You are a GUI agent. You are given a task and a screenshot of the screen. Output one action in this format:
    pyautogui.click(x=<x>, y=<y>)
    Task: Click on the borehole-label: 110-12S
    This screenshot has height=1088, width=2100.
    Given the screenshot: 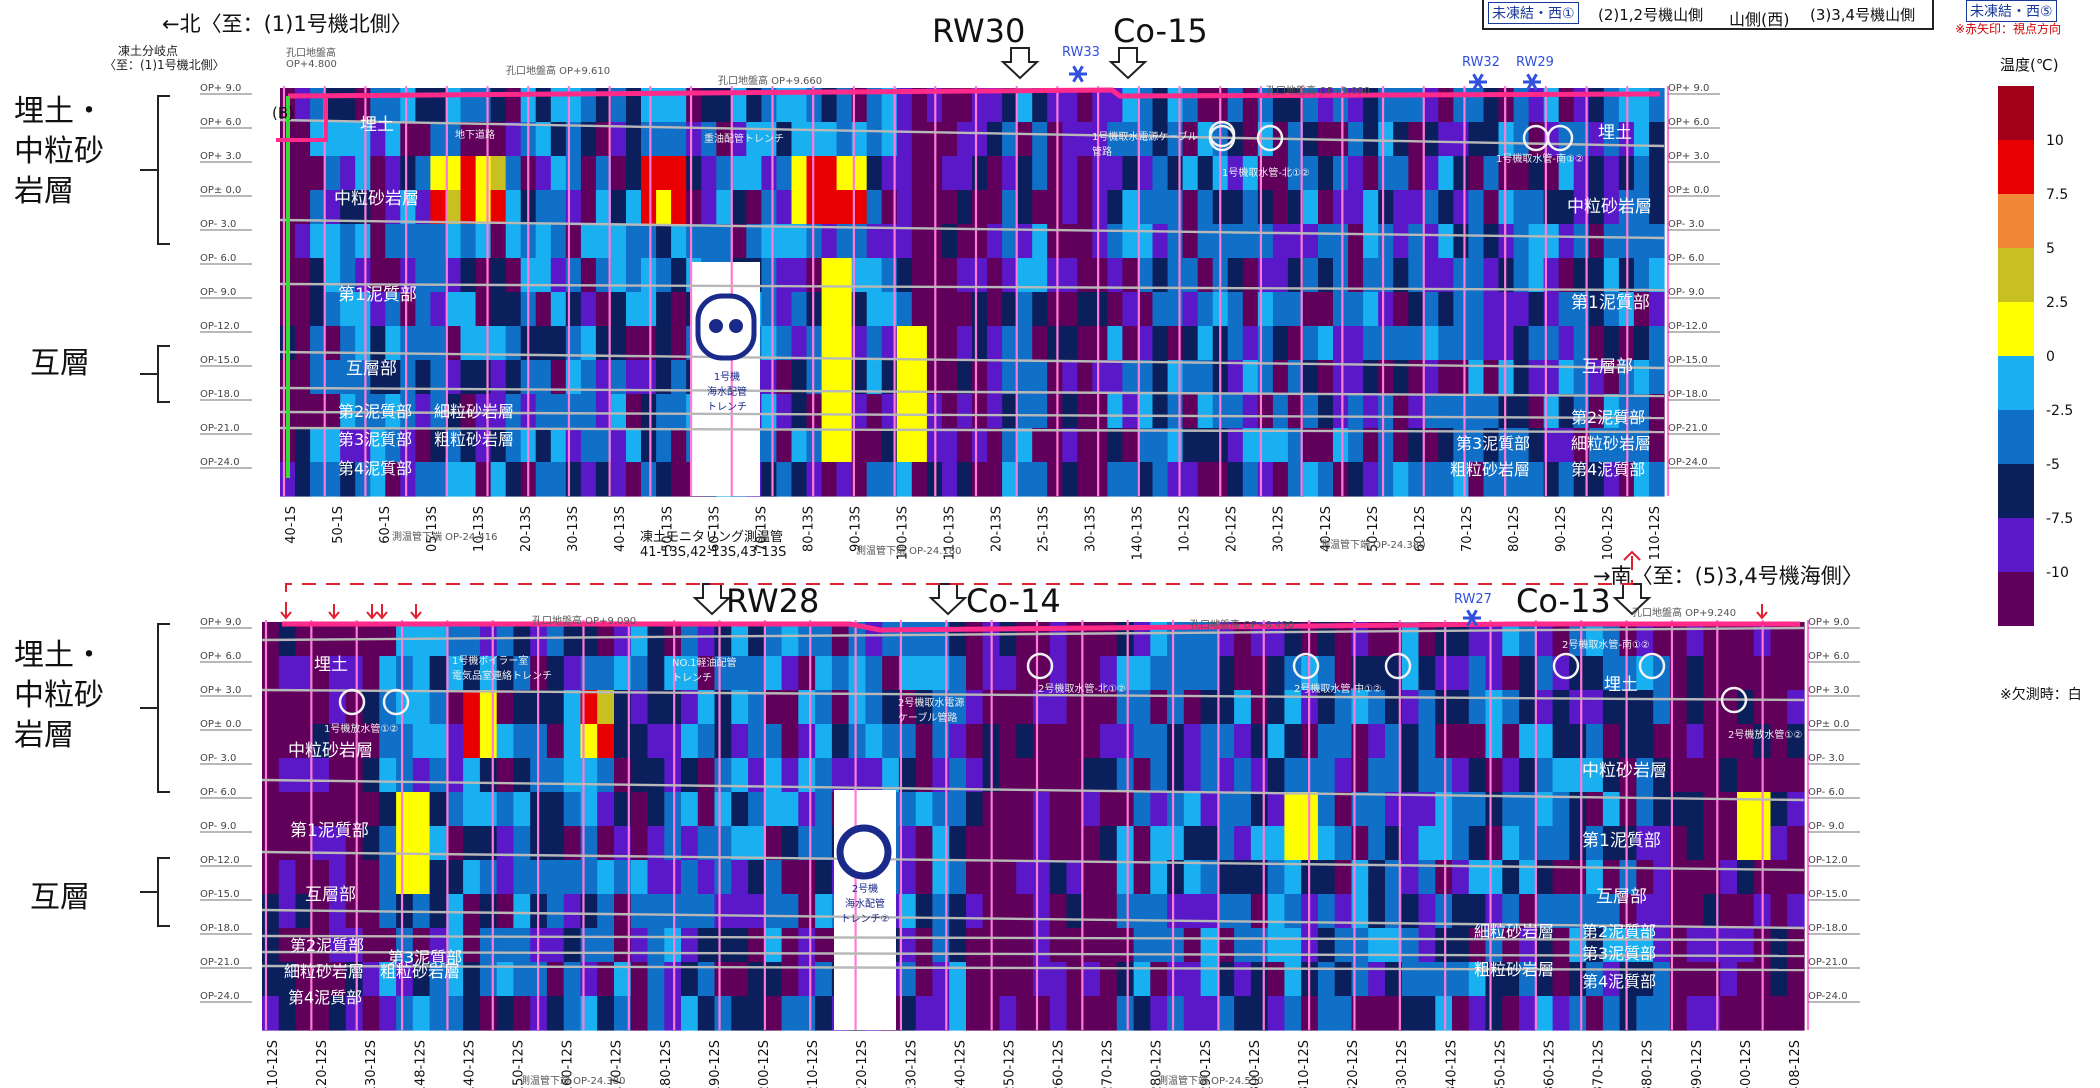 What is the action you would take?
    pyautogui.click(x=273, y=1064)
    